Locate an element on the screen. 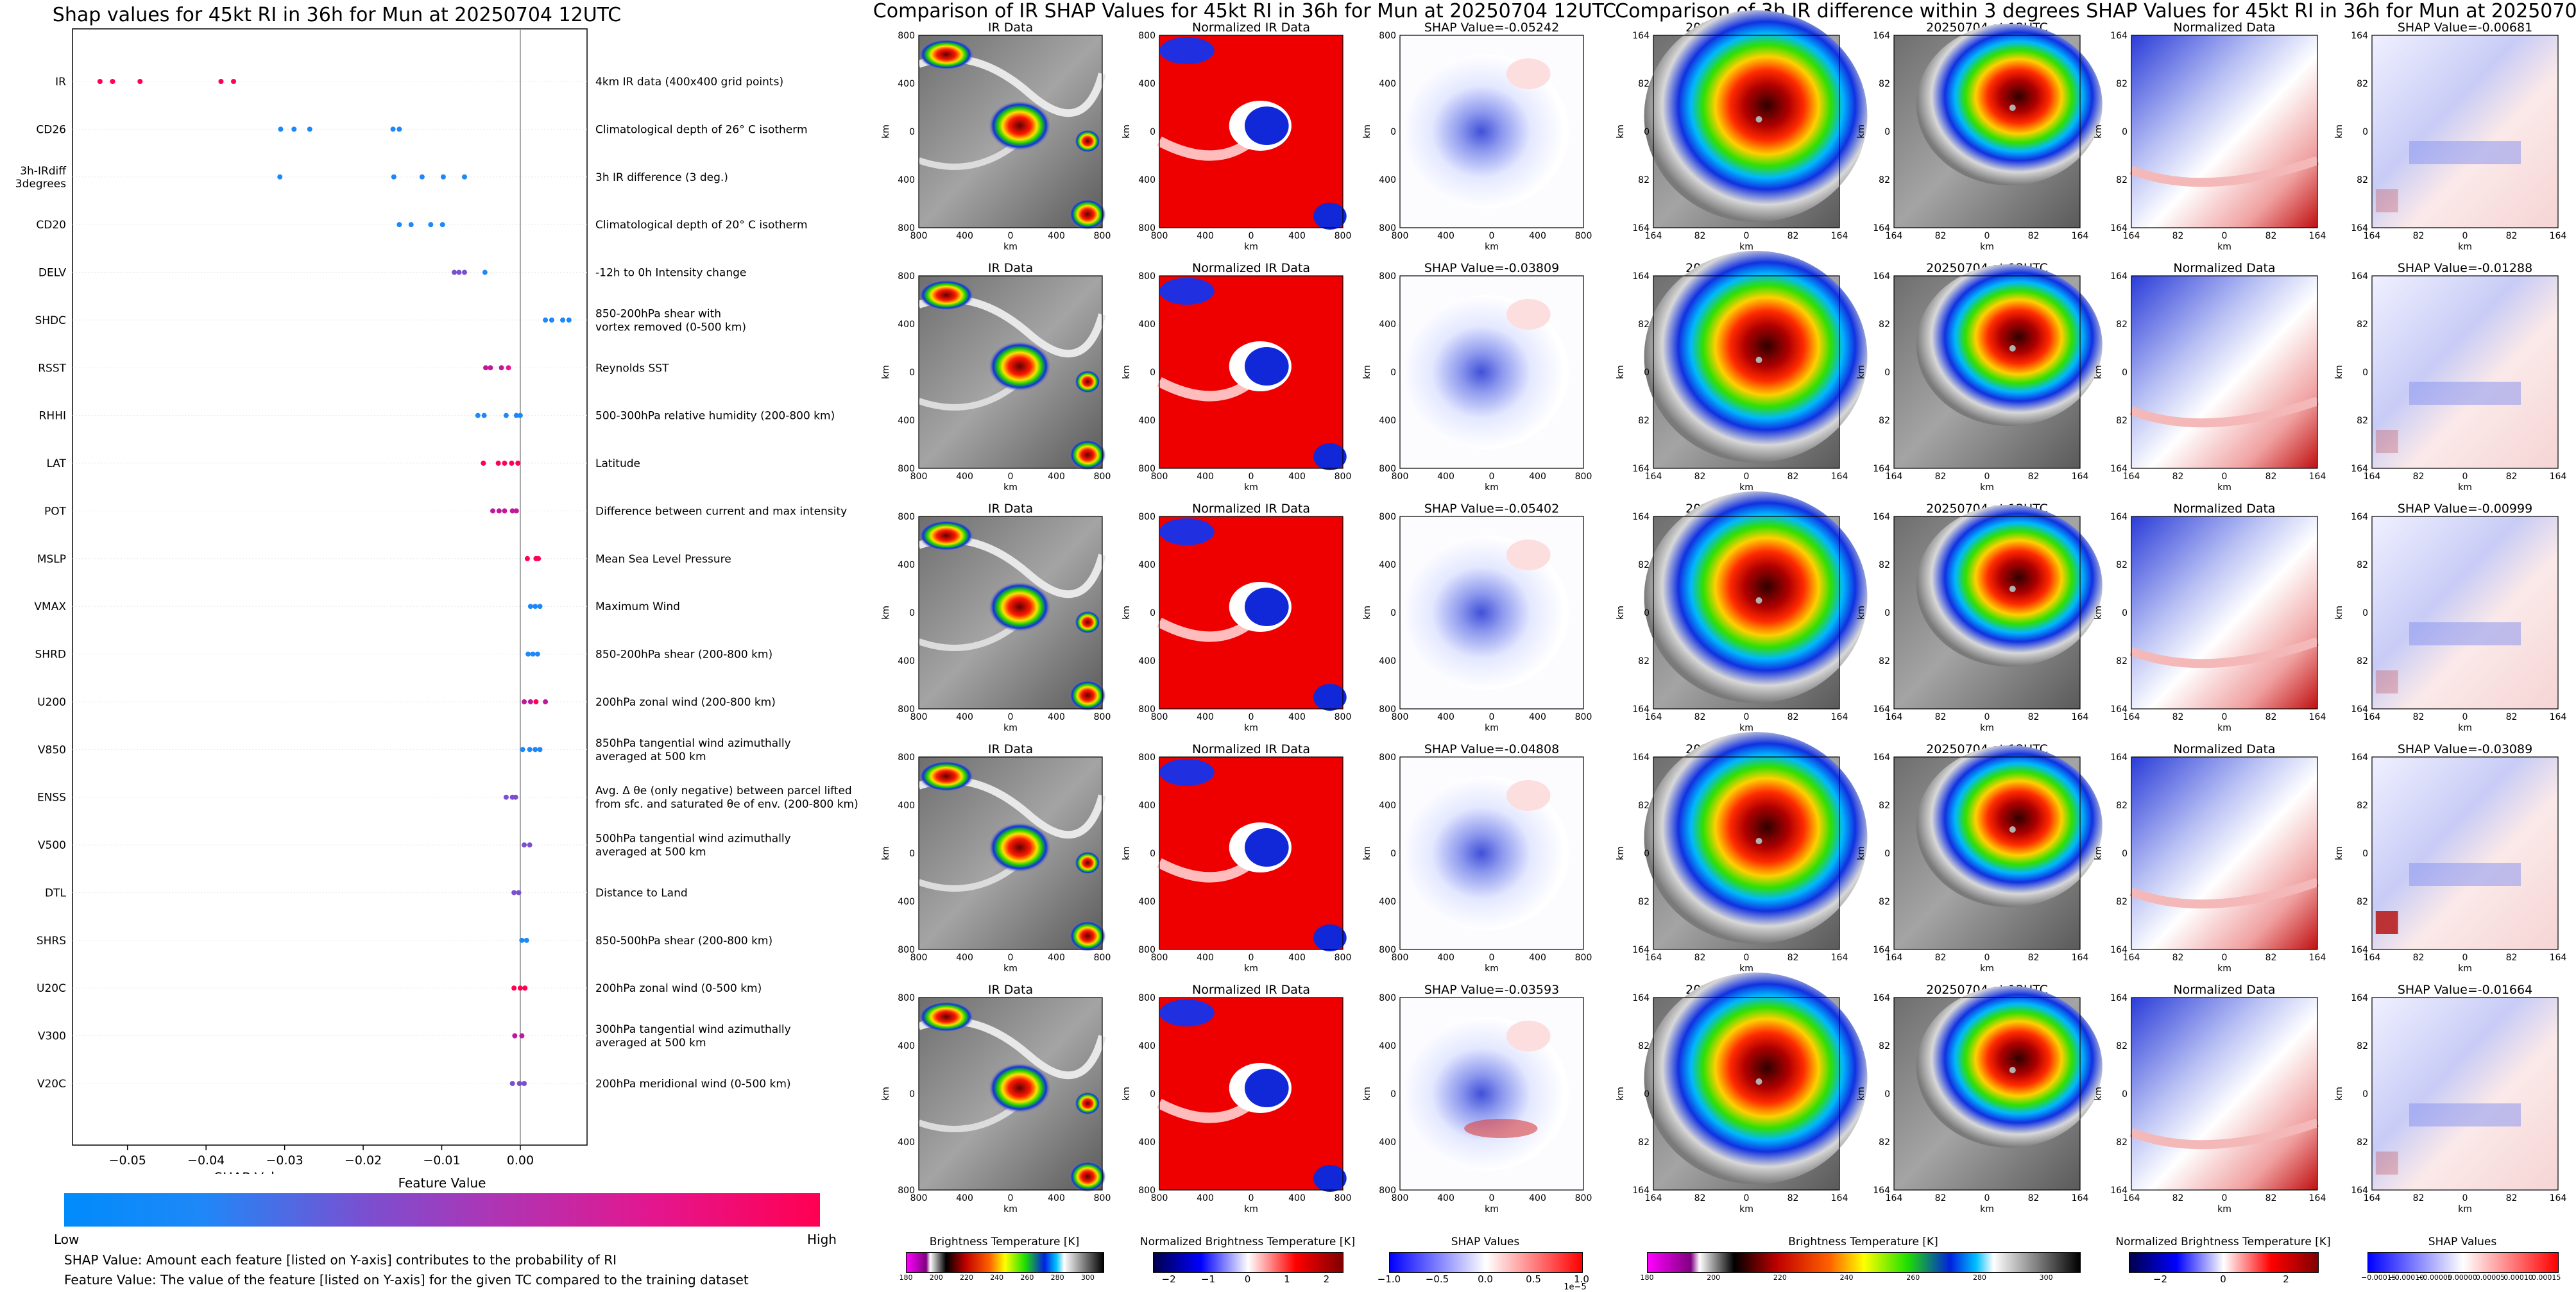 Image resolution: width=2576 pixels, height=1292 pixels. colorbar-tick-label: −1.0 is located at coordinates (1389, 1279).